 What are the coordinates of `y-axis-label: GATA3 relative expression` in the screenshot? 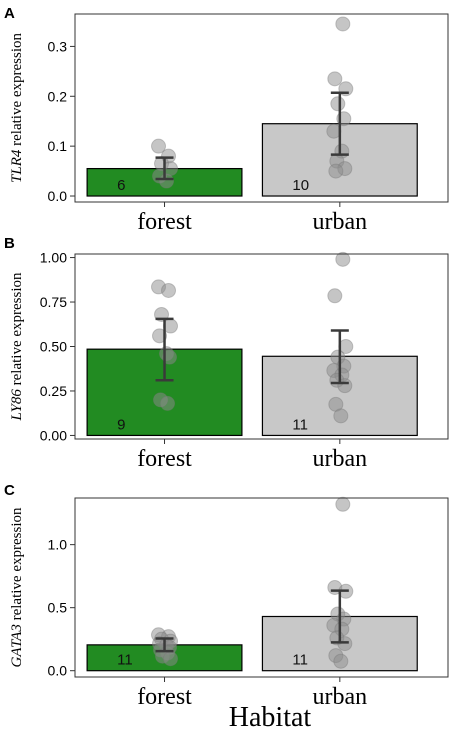 It's located at (17, 587).